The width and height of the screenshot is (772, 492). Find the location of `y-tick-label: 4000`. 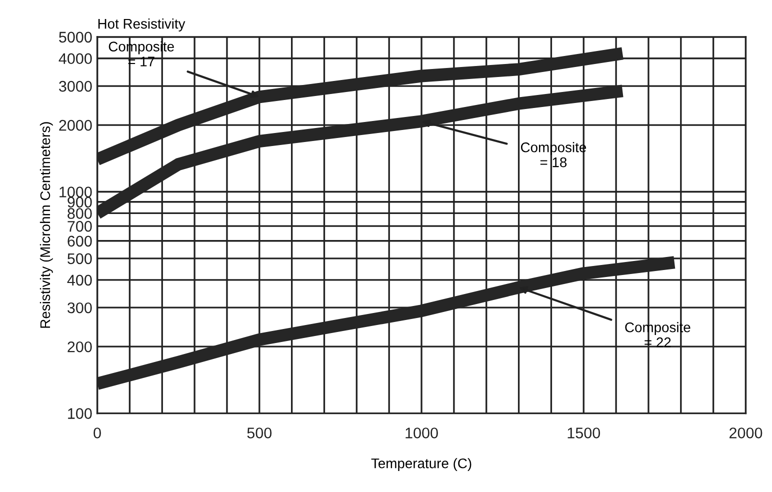

y-tick-label: 4000 is located at coordinates (75, 58).